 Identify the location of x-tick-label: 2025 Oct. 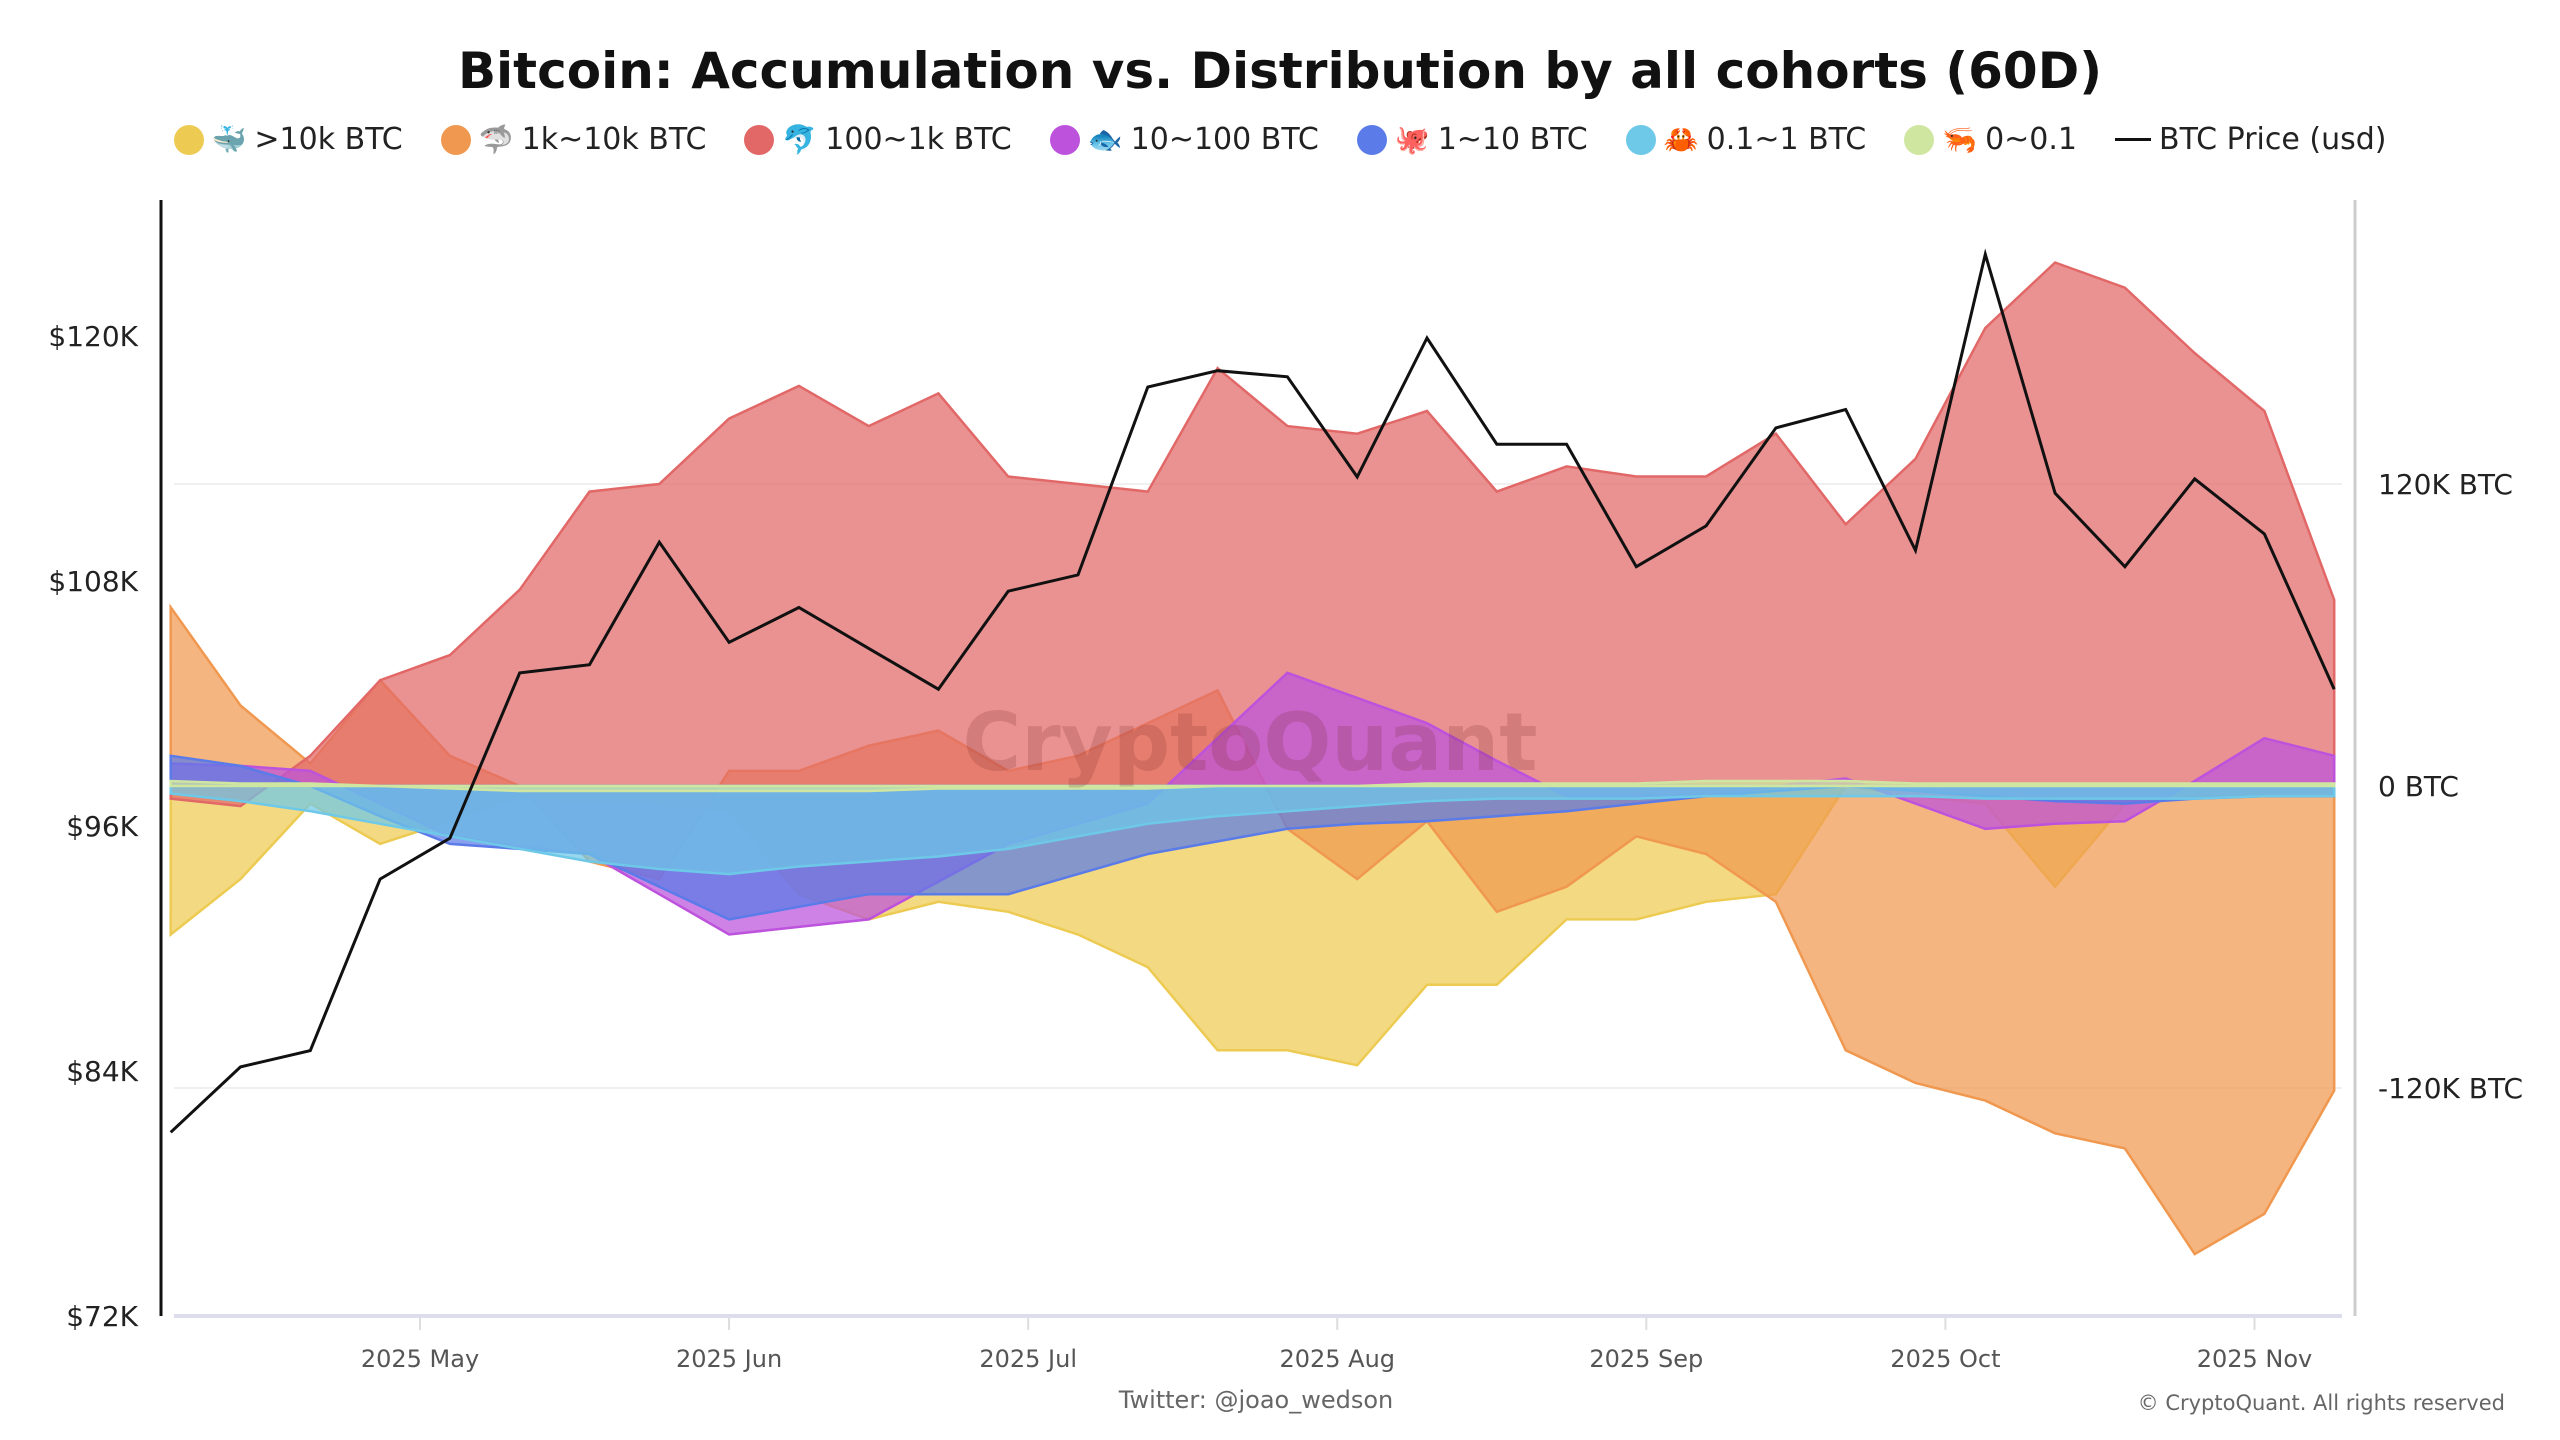
(1945, 1359).